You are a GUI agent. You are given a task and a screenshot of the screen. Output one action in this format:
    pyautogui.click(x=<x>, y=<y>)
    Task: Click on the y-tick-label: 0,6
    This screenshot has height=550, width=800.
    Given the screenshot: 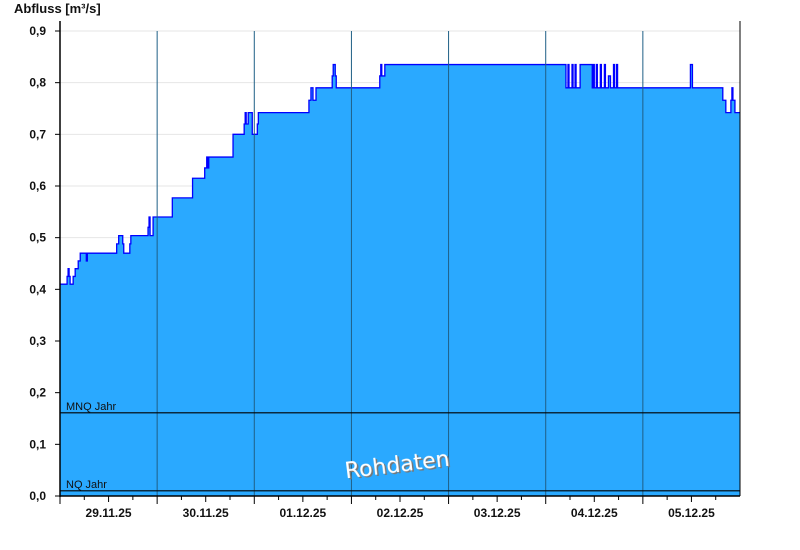 What is the action you would take?
    pyautogui.click(x=37, y=186)
    